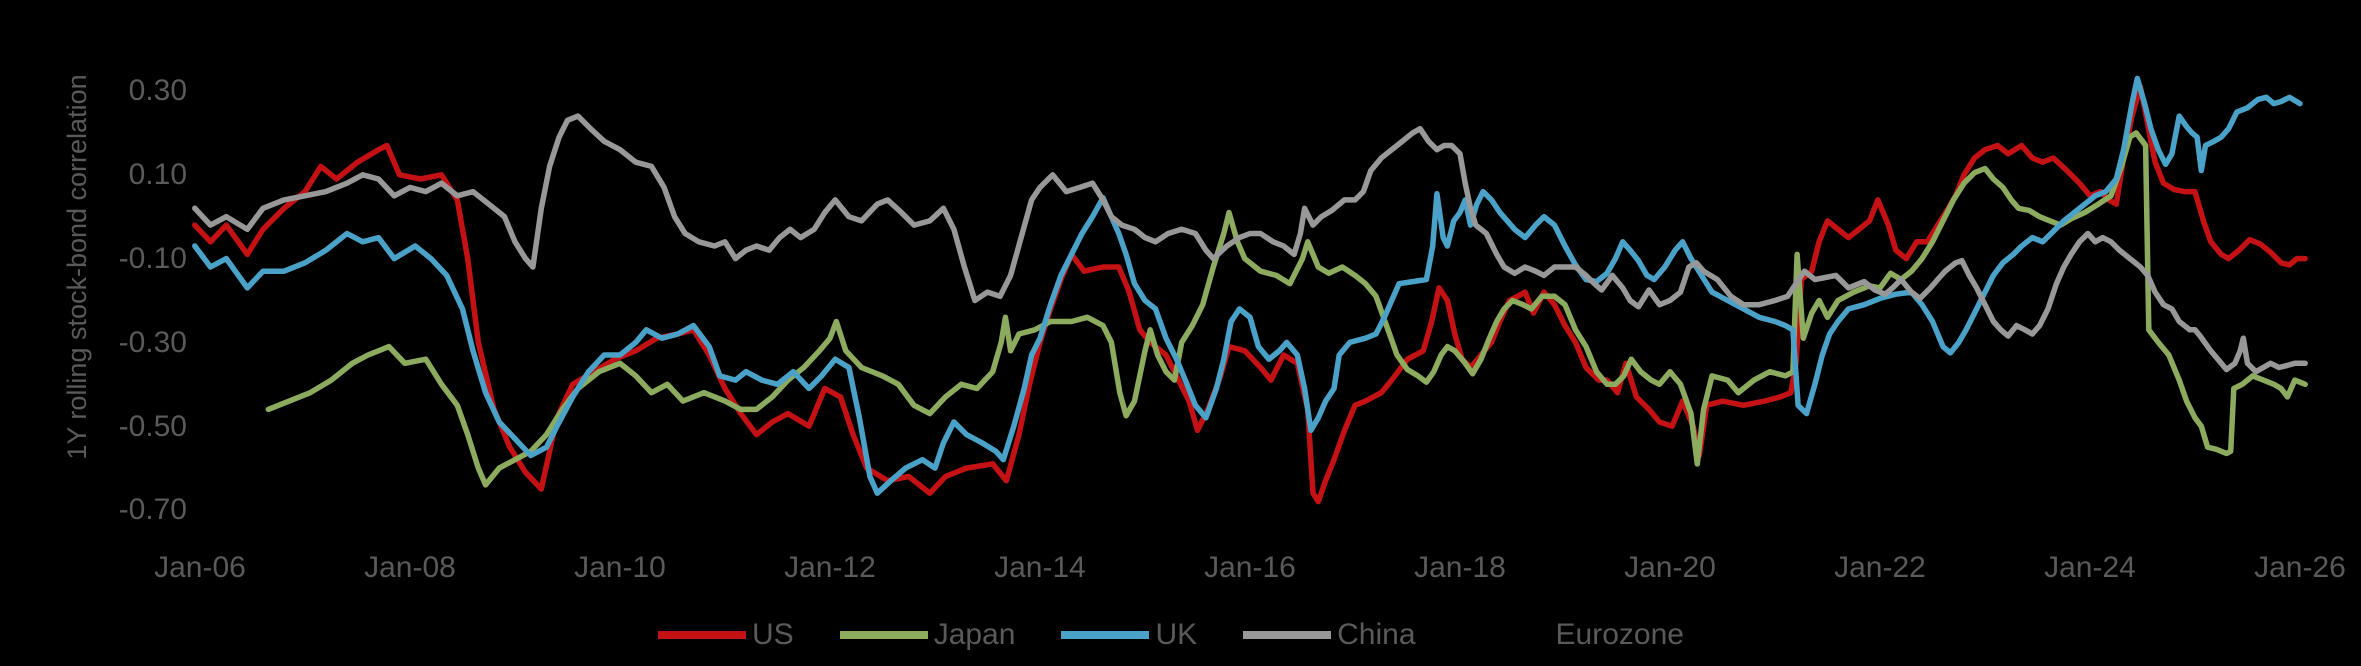  I want to click on y-tick-label: -0.30, so click(152, 342).